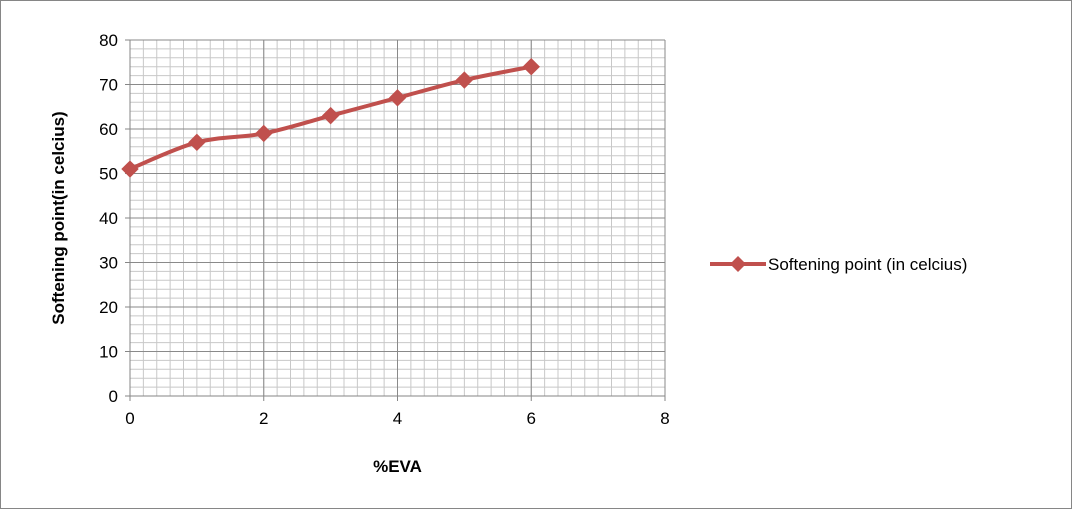 This screenshot has width=1072, height=509. I want to click on y-tick-label: 30, so click(108, 263).